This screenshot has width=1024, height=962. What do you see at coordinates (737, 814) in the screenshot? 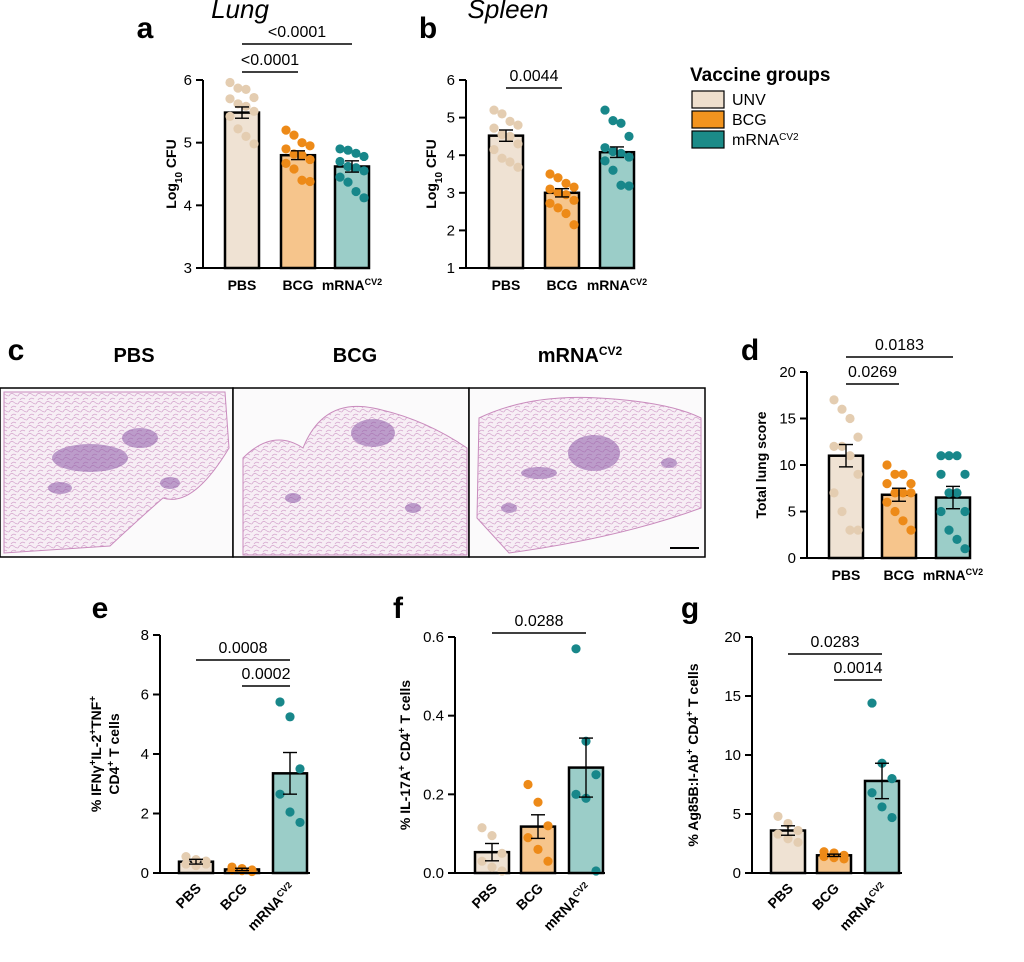
I see `y-tick-label: 5` at bounding box center [737, 814].